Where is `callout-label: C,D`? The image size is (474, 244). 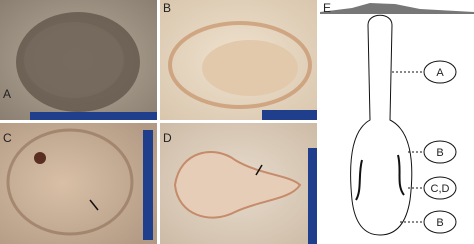 callout-label: C,D is located at coordinates (440, 189).